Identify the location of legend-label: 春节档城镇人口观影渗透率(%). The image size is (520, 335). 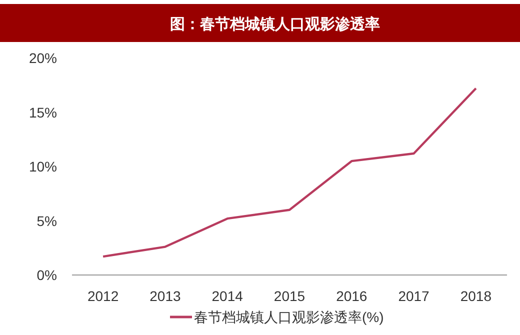
(289, 317).